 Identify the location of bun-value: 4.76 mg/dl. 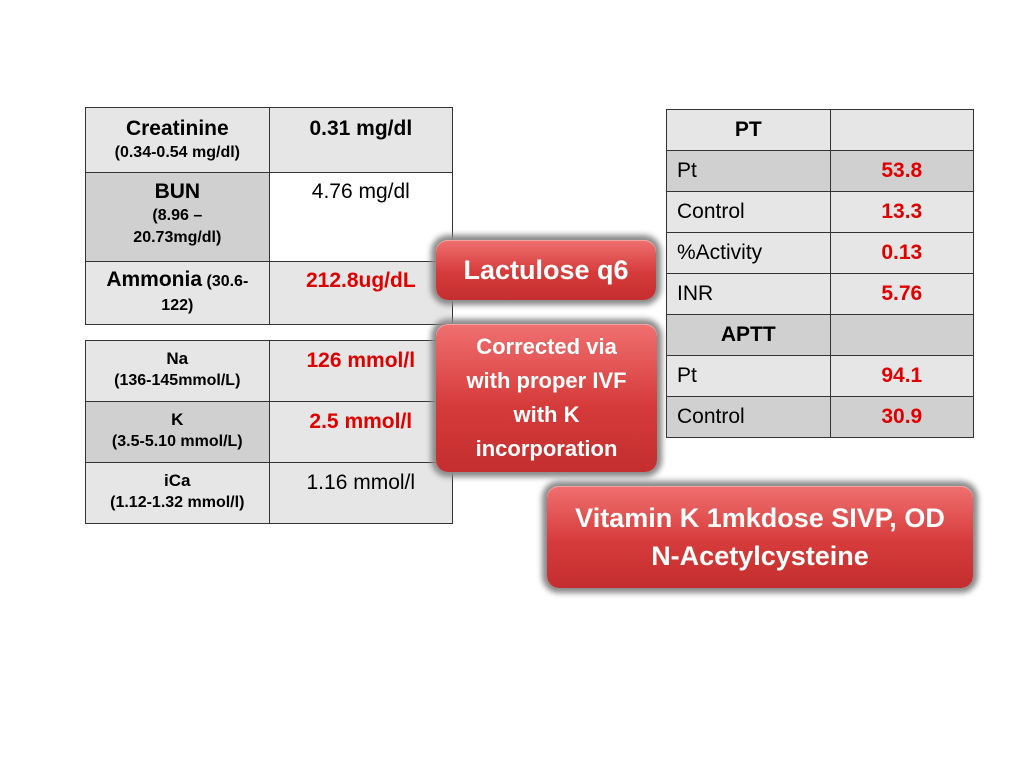
(360, 191).